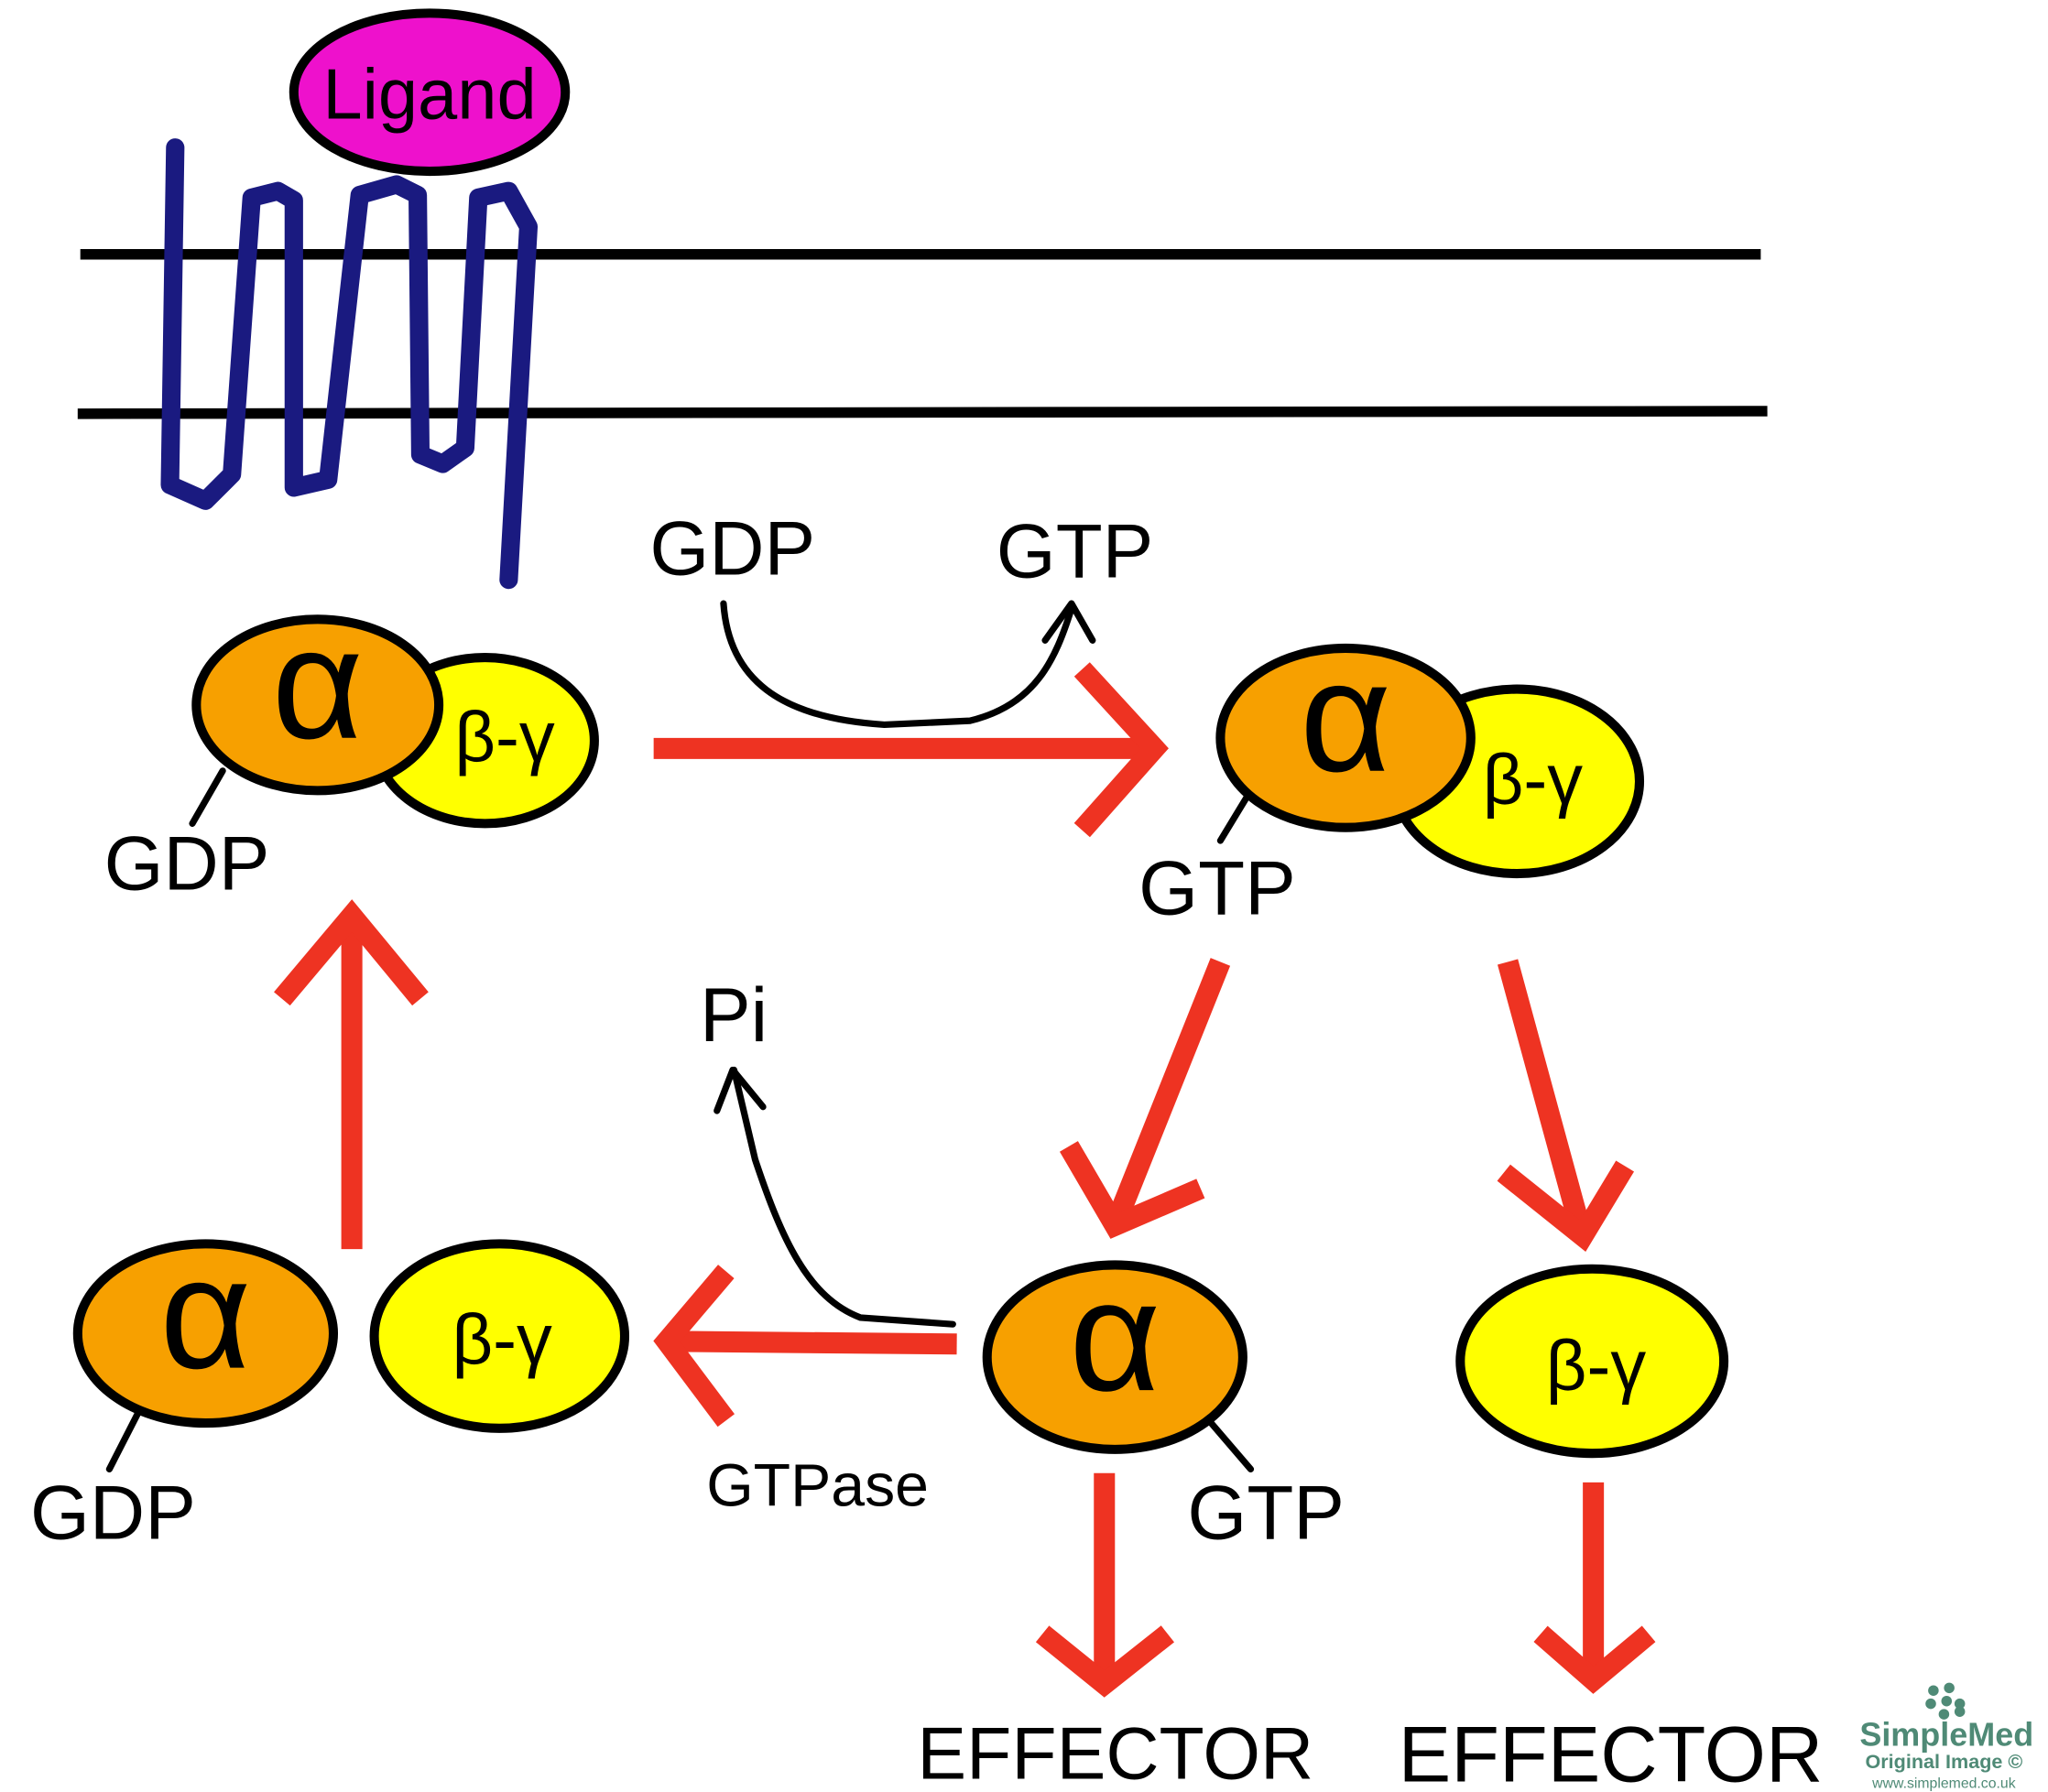 The image size is (2048, 1792). Describe the element at coordinates (349, 364) in the screenshot. I see `gpcr-receptor` at that location.